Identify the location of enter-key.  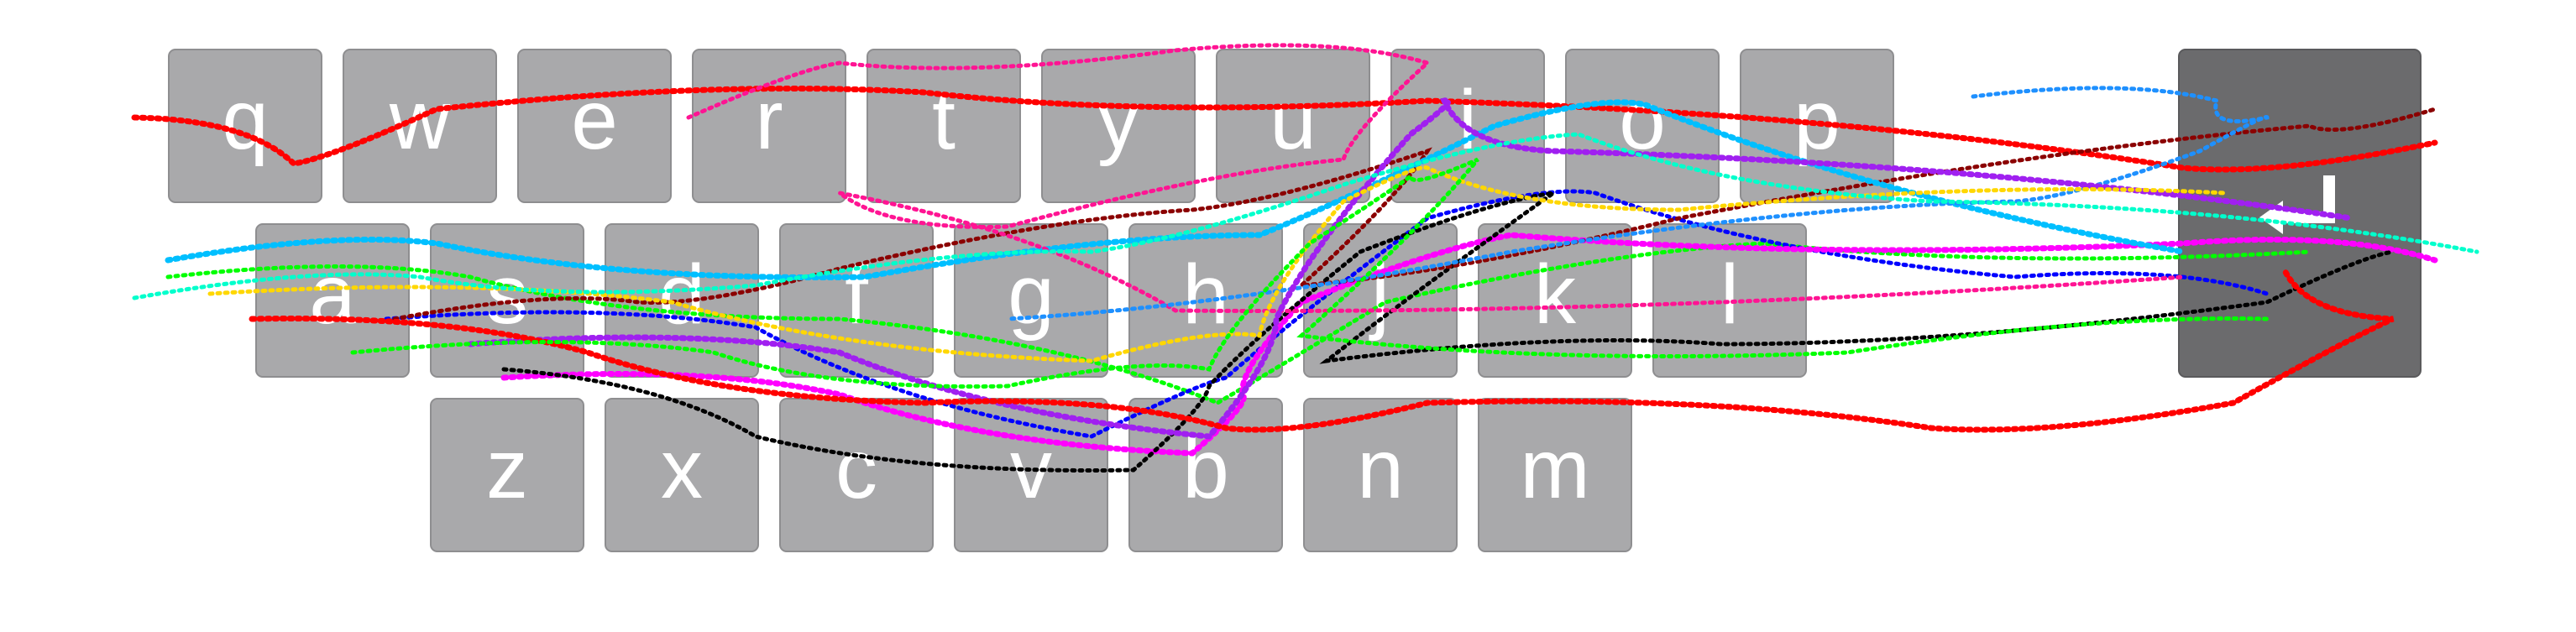
(2300, 213).